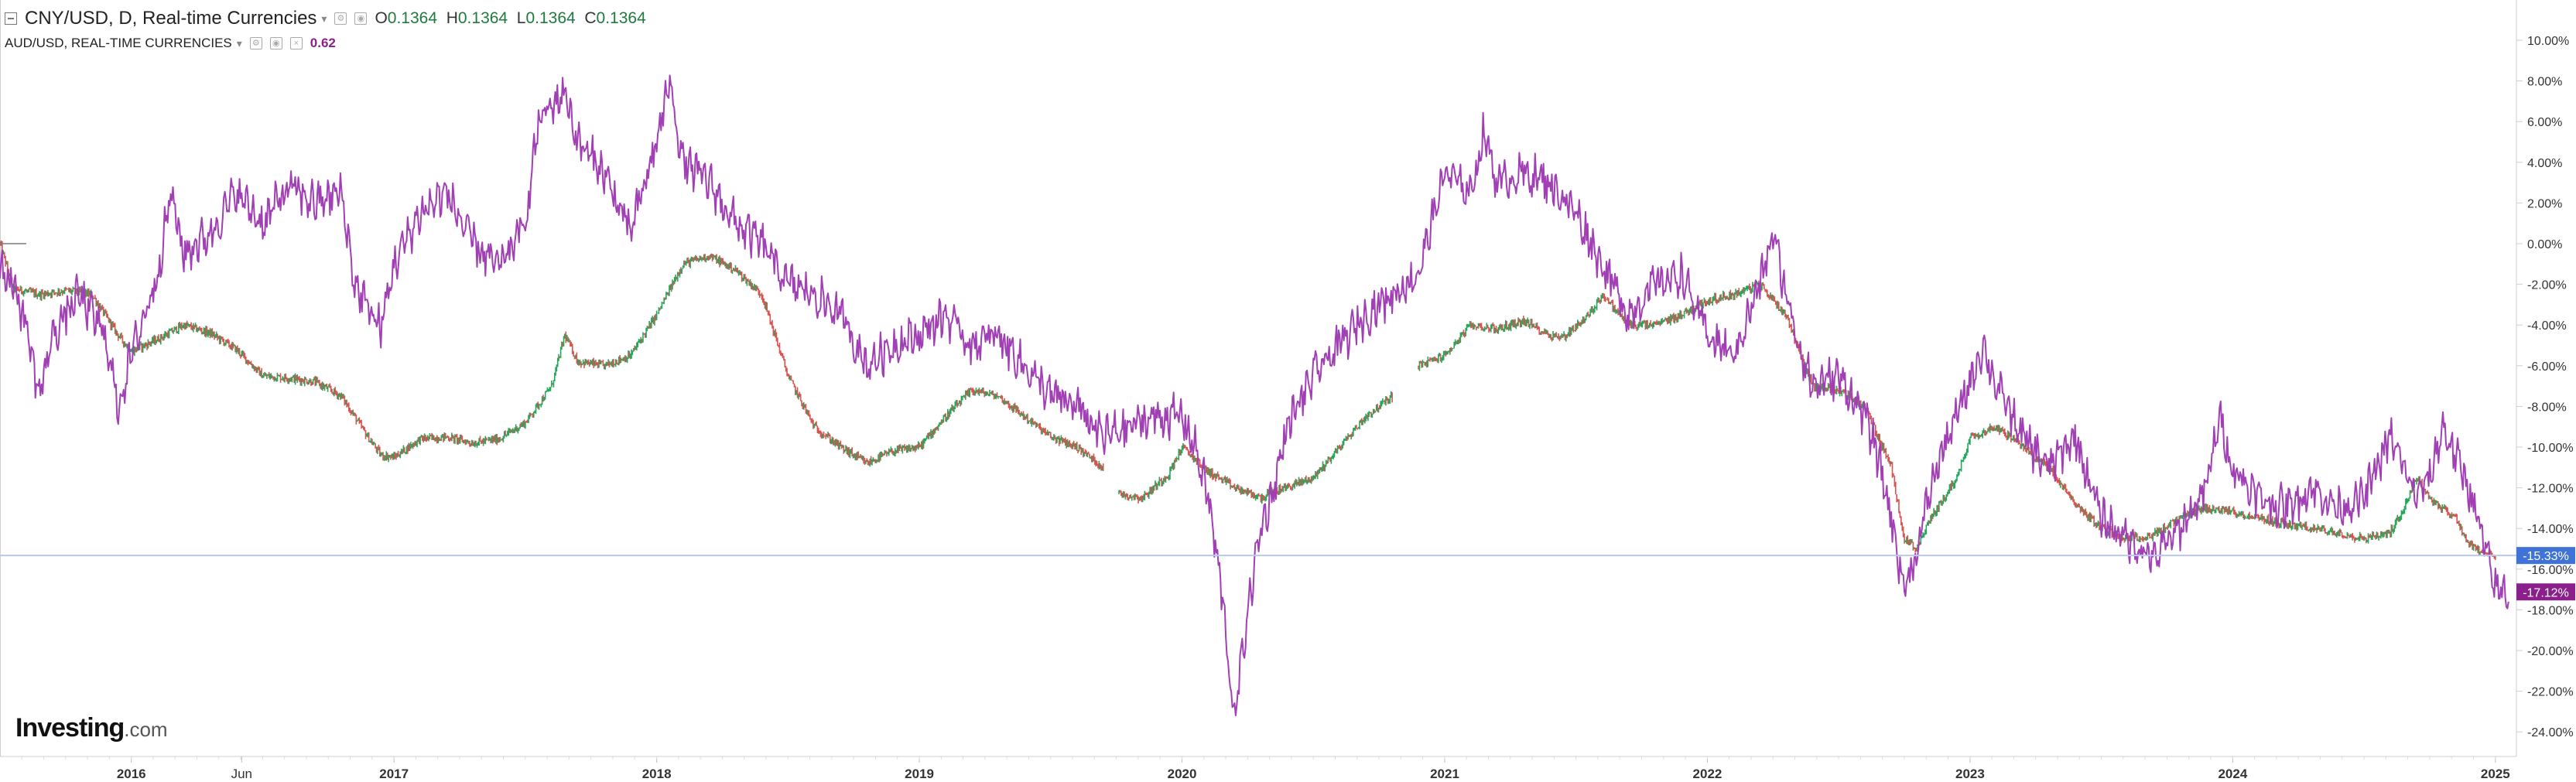  What do you see at coordinates (920, 774) in the screenshot?
I see `x-tick-label: 2019` at bounding box center [920, 774].